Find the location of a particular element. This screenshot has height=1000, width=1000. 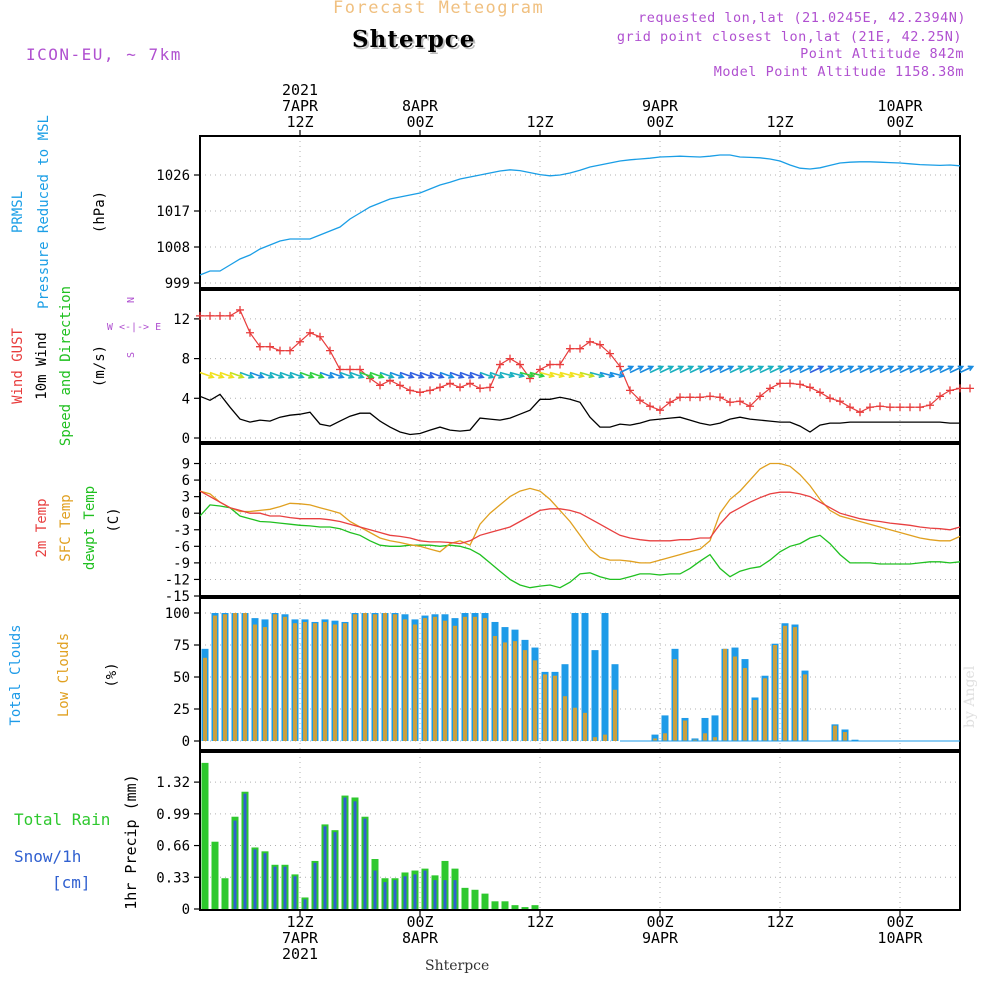

rain-bar is located at coordinates (215, 875).